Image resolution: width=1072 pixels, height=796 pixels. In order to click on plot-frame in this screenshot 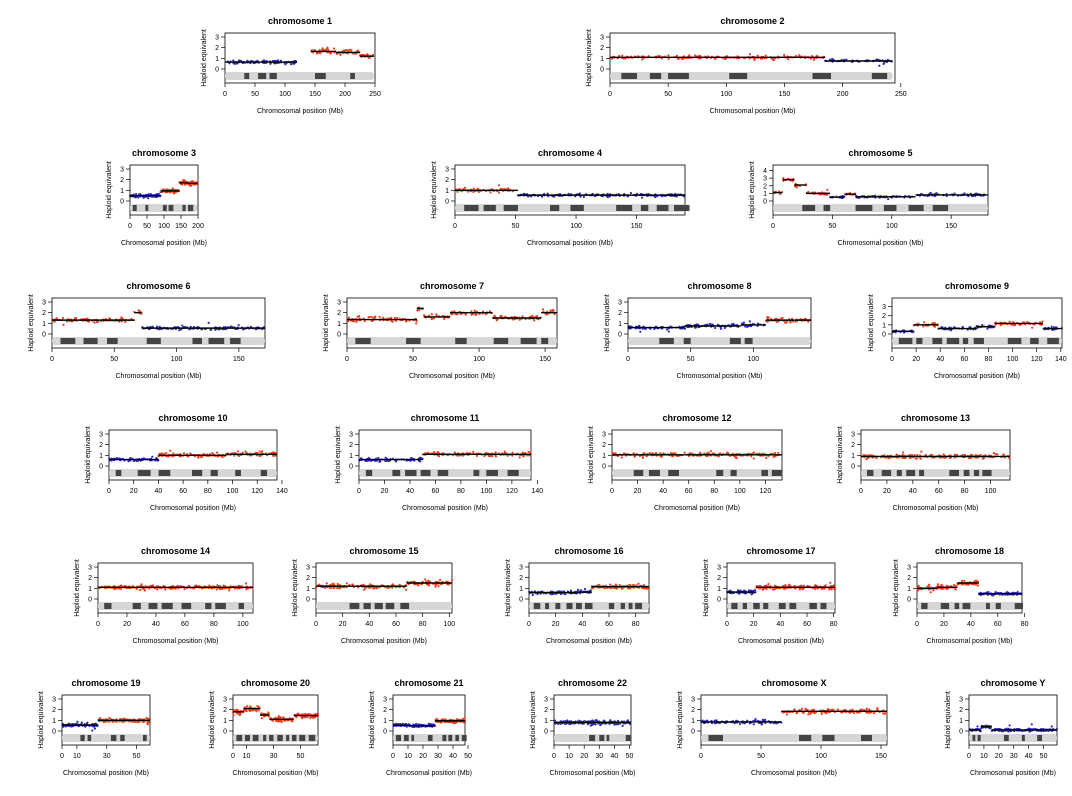, I will do `click(977, 323)`.